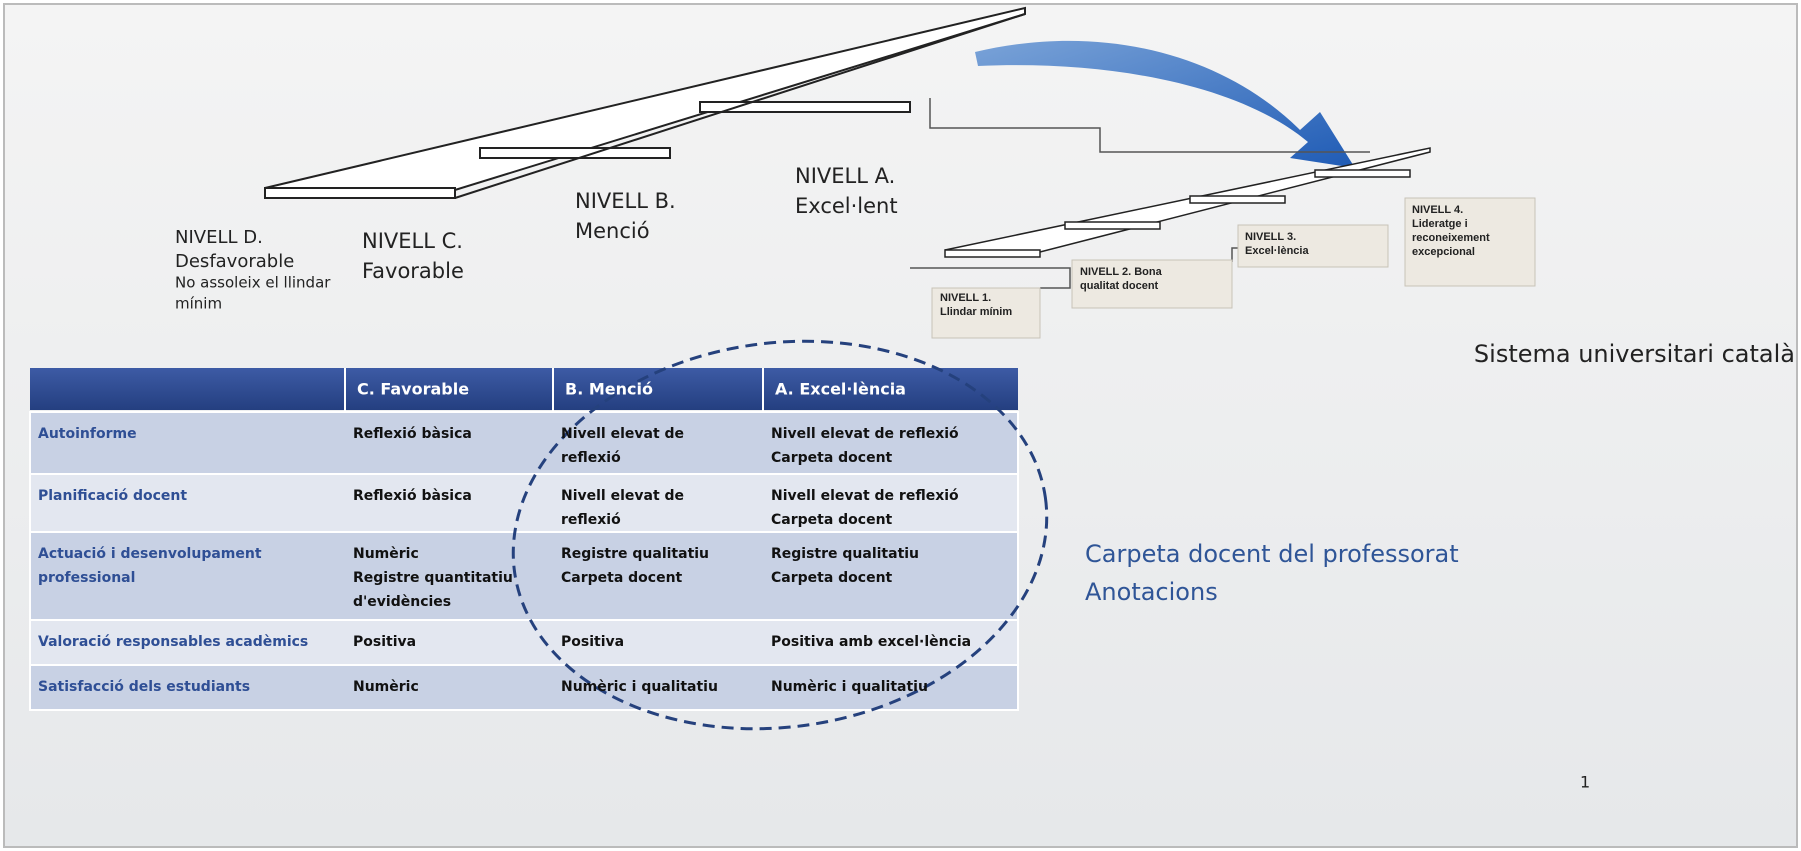  I want to click on table-header-cell: B. Menció, so click(609, 389).